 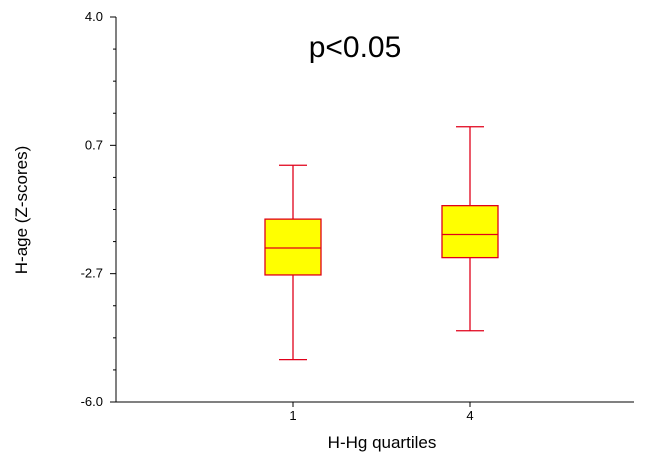 I want to click on y-axis-title: H-age (Z-scores), so click(x=21, y=210).